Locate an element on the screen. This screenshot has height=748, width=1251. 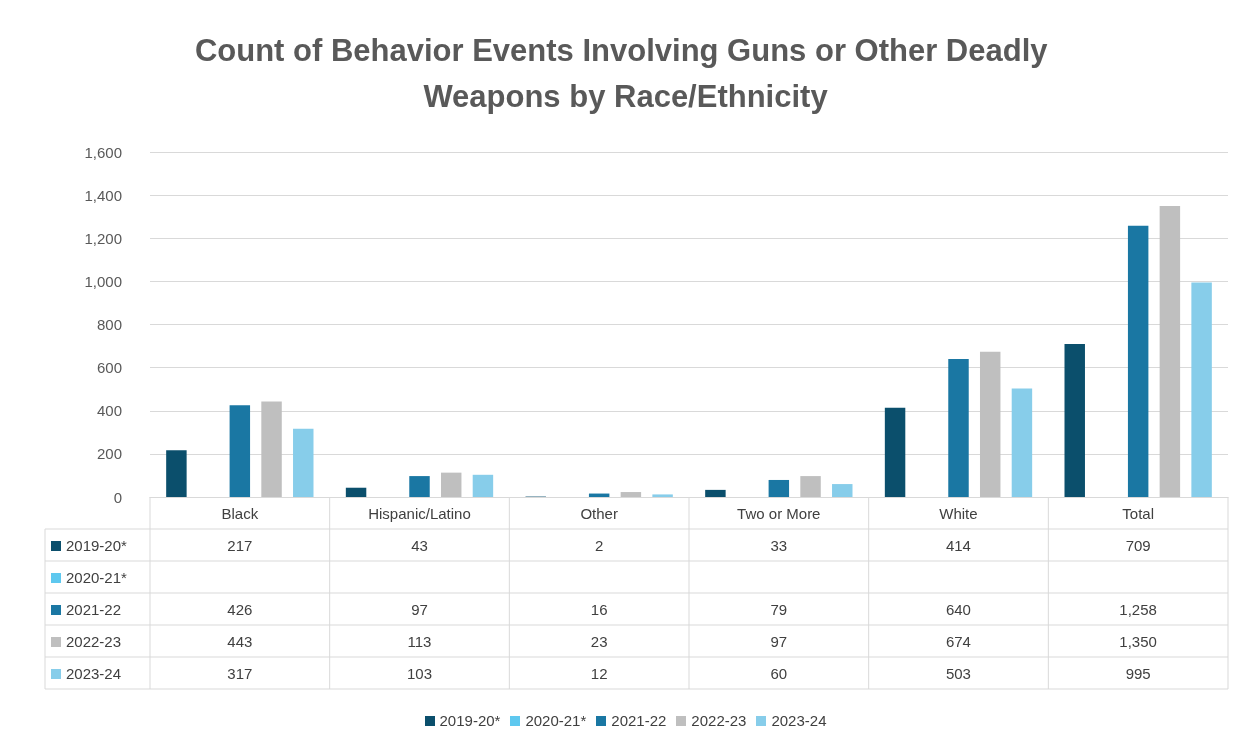
x-tick-label: Hispanic/Latino is located at coordinates (419, 513).